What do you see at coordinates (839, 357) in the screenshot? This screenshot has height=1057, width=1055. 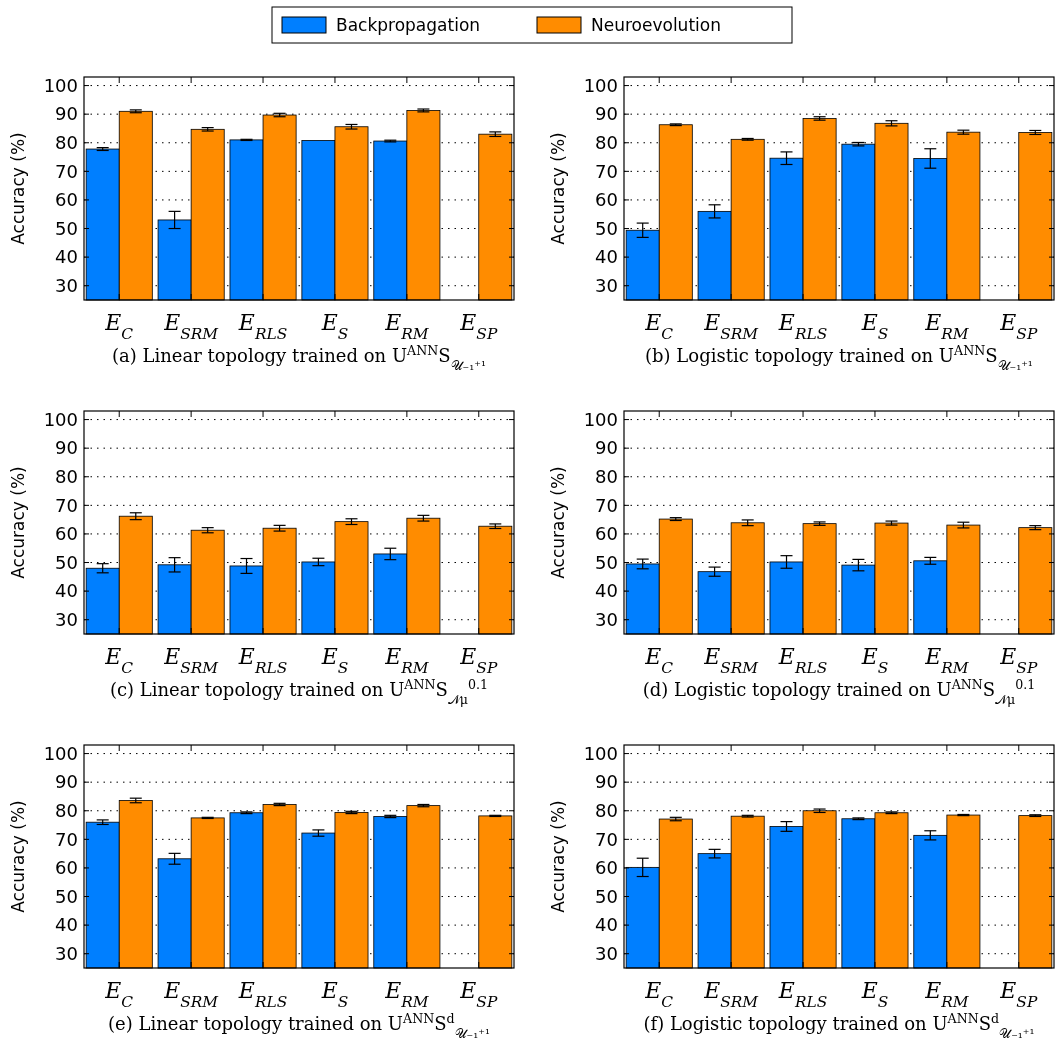 I see `text: (b) Logistic topology trained on U$^{ANN}$S$_{𝒰₋₁⁺¹}$` at bounding box center [839, 357].